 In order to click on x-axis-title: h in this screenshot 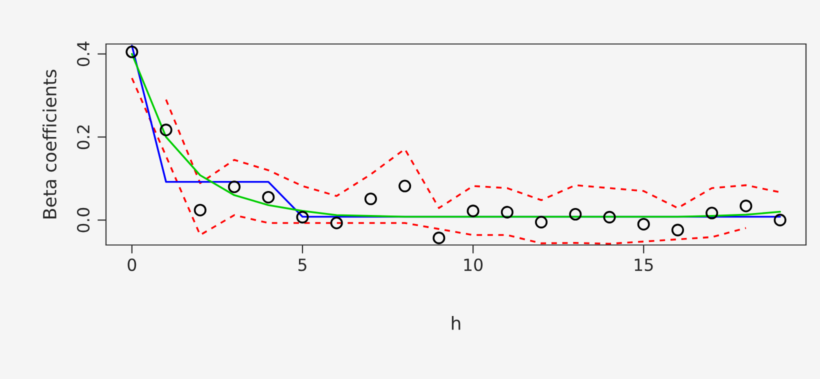, I will do `click(456, 323)`.